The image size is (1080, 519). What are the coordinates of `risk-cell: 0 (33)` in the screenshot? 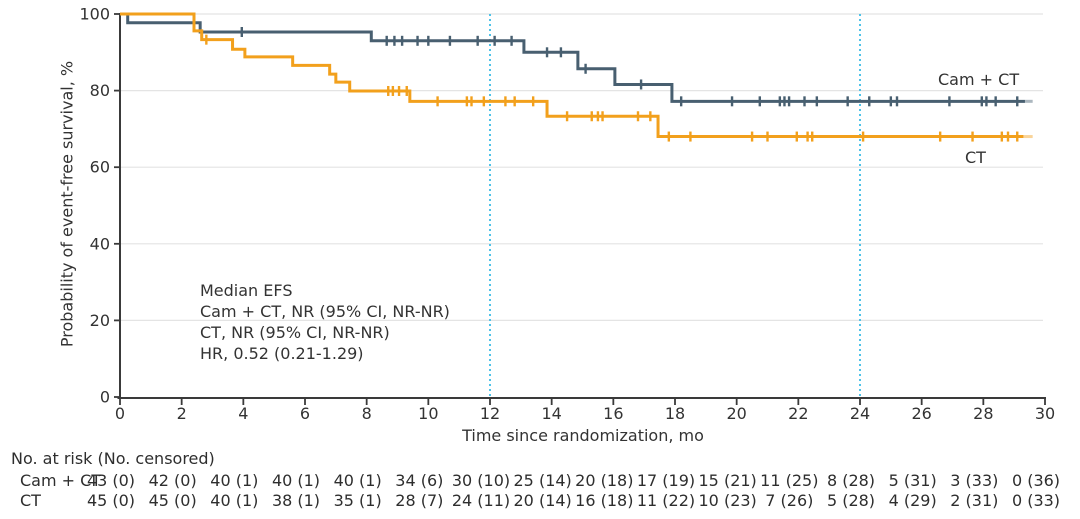 It's located at (1036, 500).